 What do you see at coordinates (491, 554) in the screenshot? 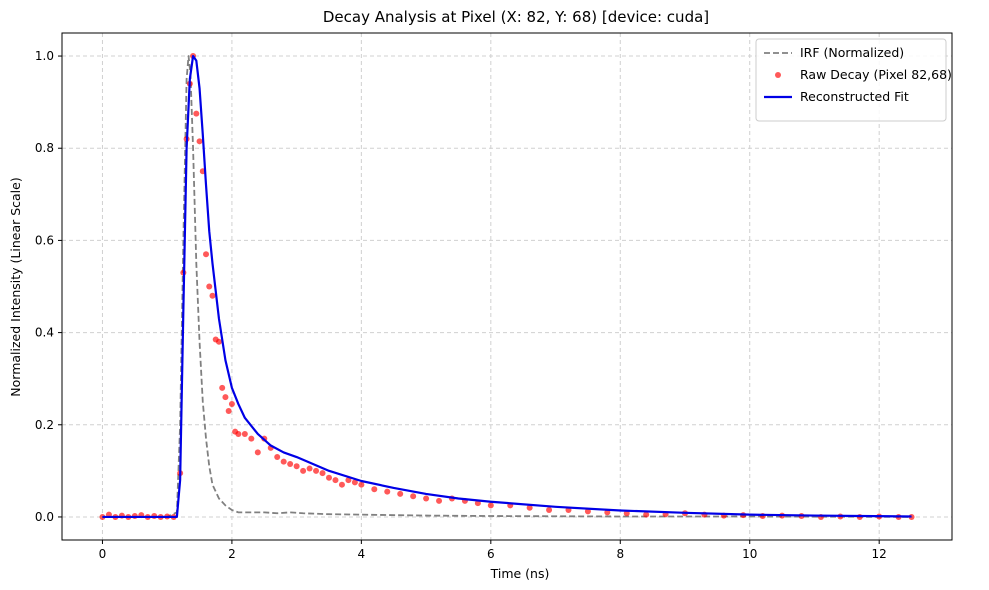
I see `x-tick-label: 6` at bounding box center [491, 554].